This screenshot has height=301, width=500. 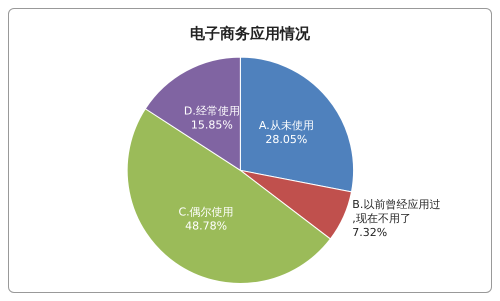 What do you see at coordinates (396, 211) in the screenshot?
I see `slice-label: B.以前曾经应用过,现在不用了` at bounding box center [396, 211].